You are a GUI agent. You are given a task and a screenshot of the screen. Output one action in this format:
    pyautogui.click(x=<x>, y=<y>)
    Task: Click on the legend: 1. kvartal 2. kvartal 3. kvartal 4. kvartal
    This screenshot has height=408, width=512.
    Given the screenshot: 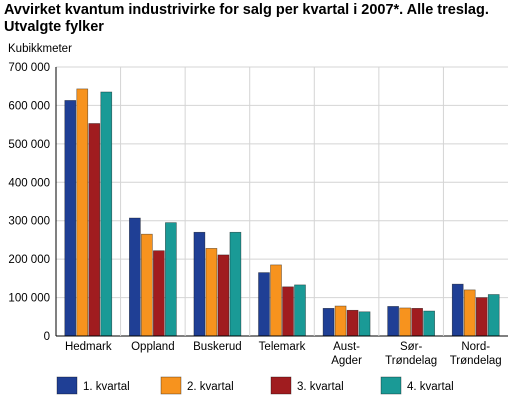 What is the action you would take?
    pyautogui.click(x=255, y=385)
    